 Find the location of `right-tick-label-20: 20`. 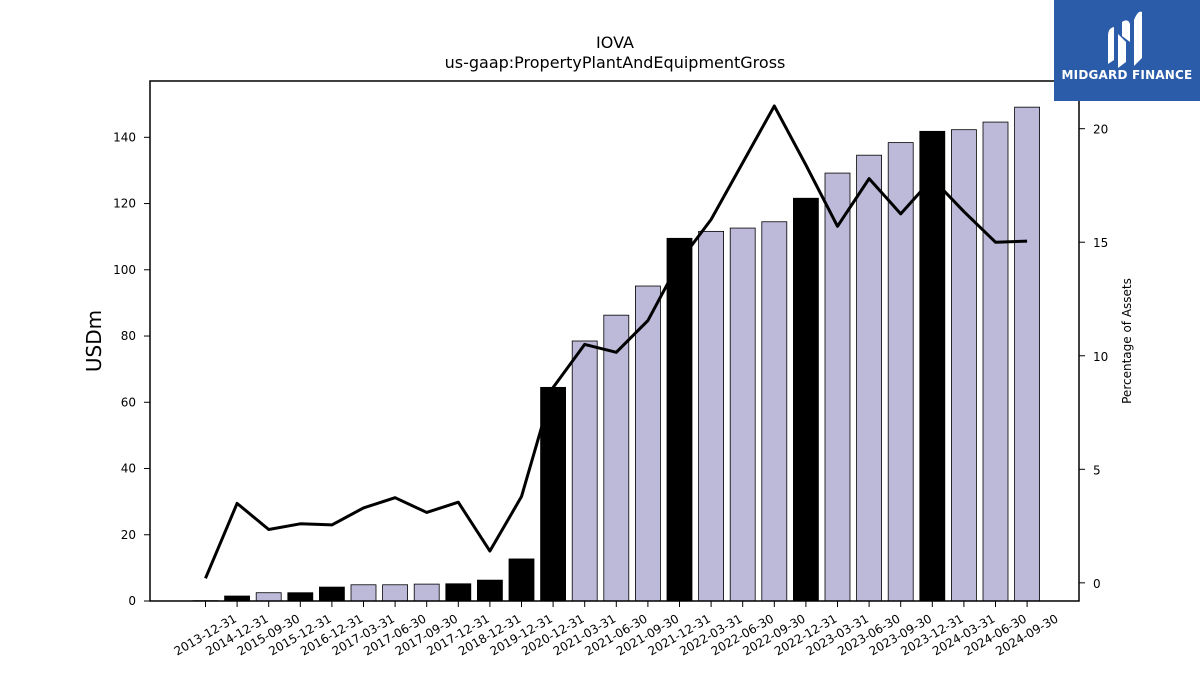

right-tick-label-20: 20 is located at coordinates (1100, 130).